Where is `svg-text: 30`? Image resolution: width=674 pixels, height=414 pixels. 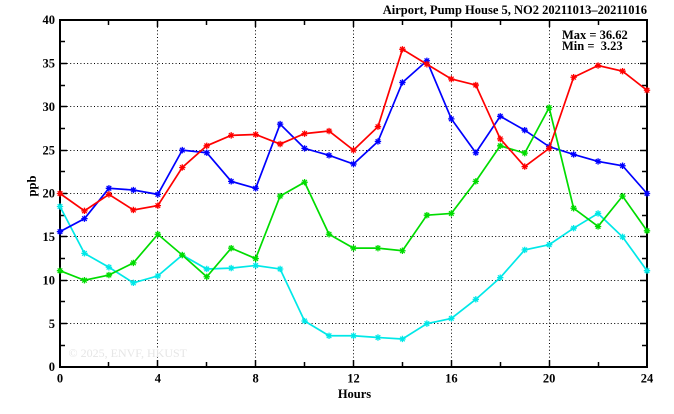 svg-text: 30 is located at coordinates (49, 107).